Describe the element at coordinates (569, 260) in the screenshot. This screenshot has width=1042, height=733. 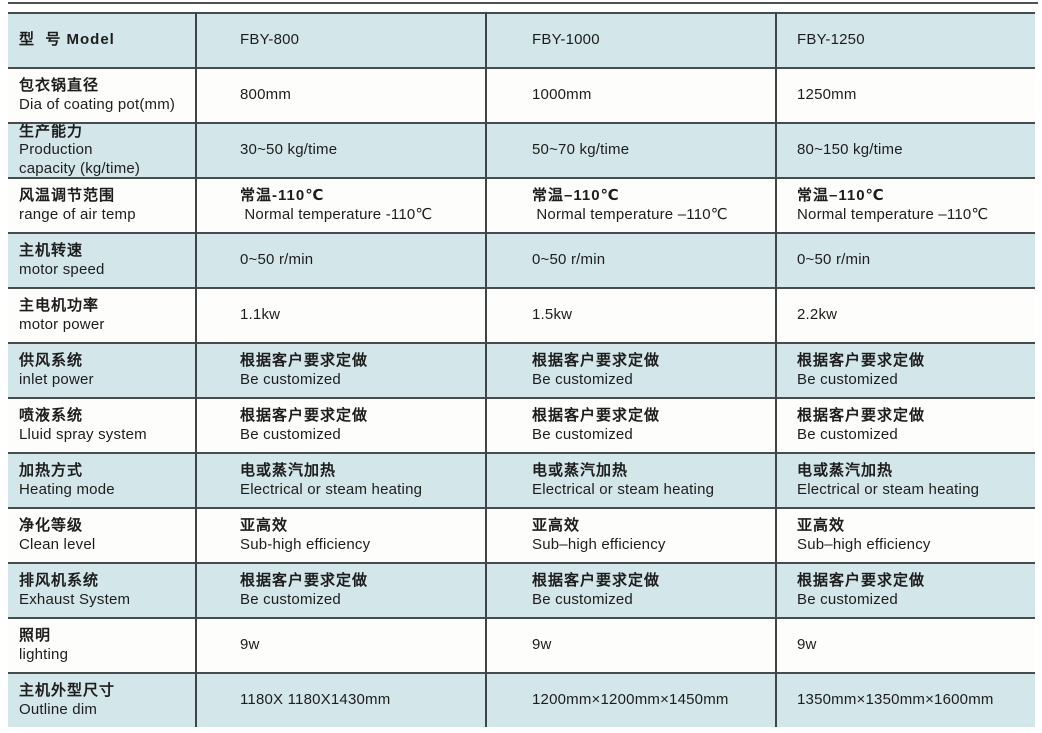
I see `cell-line: 0~50 r/min` at that location.